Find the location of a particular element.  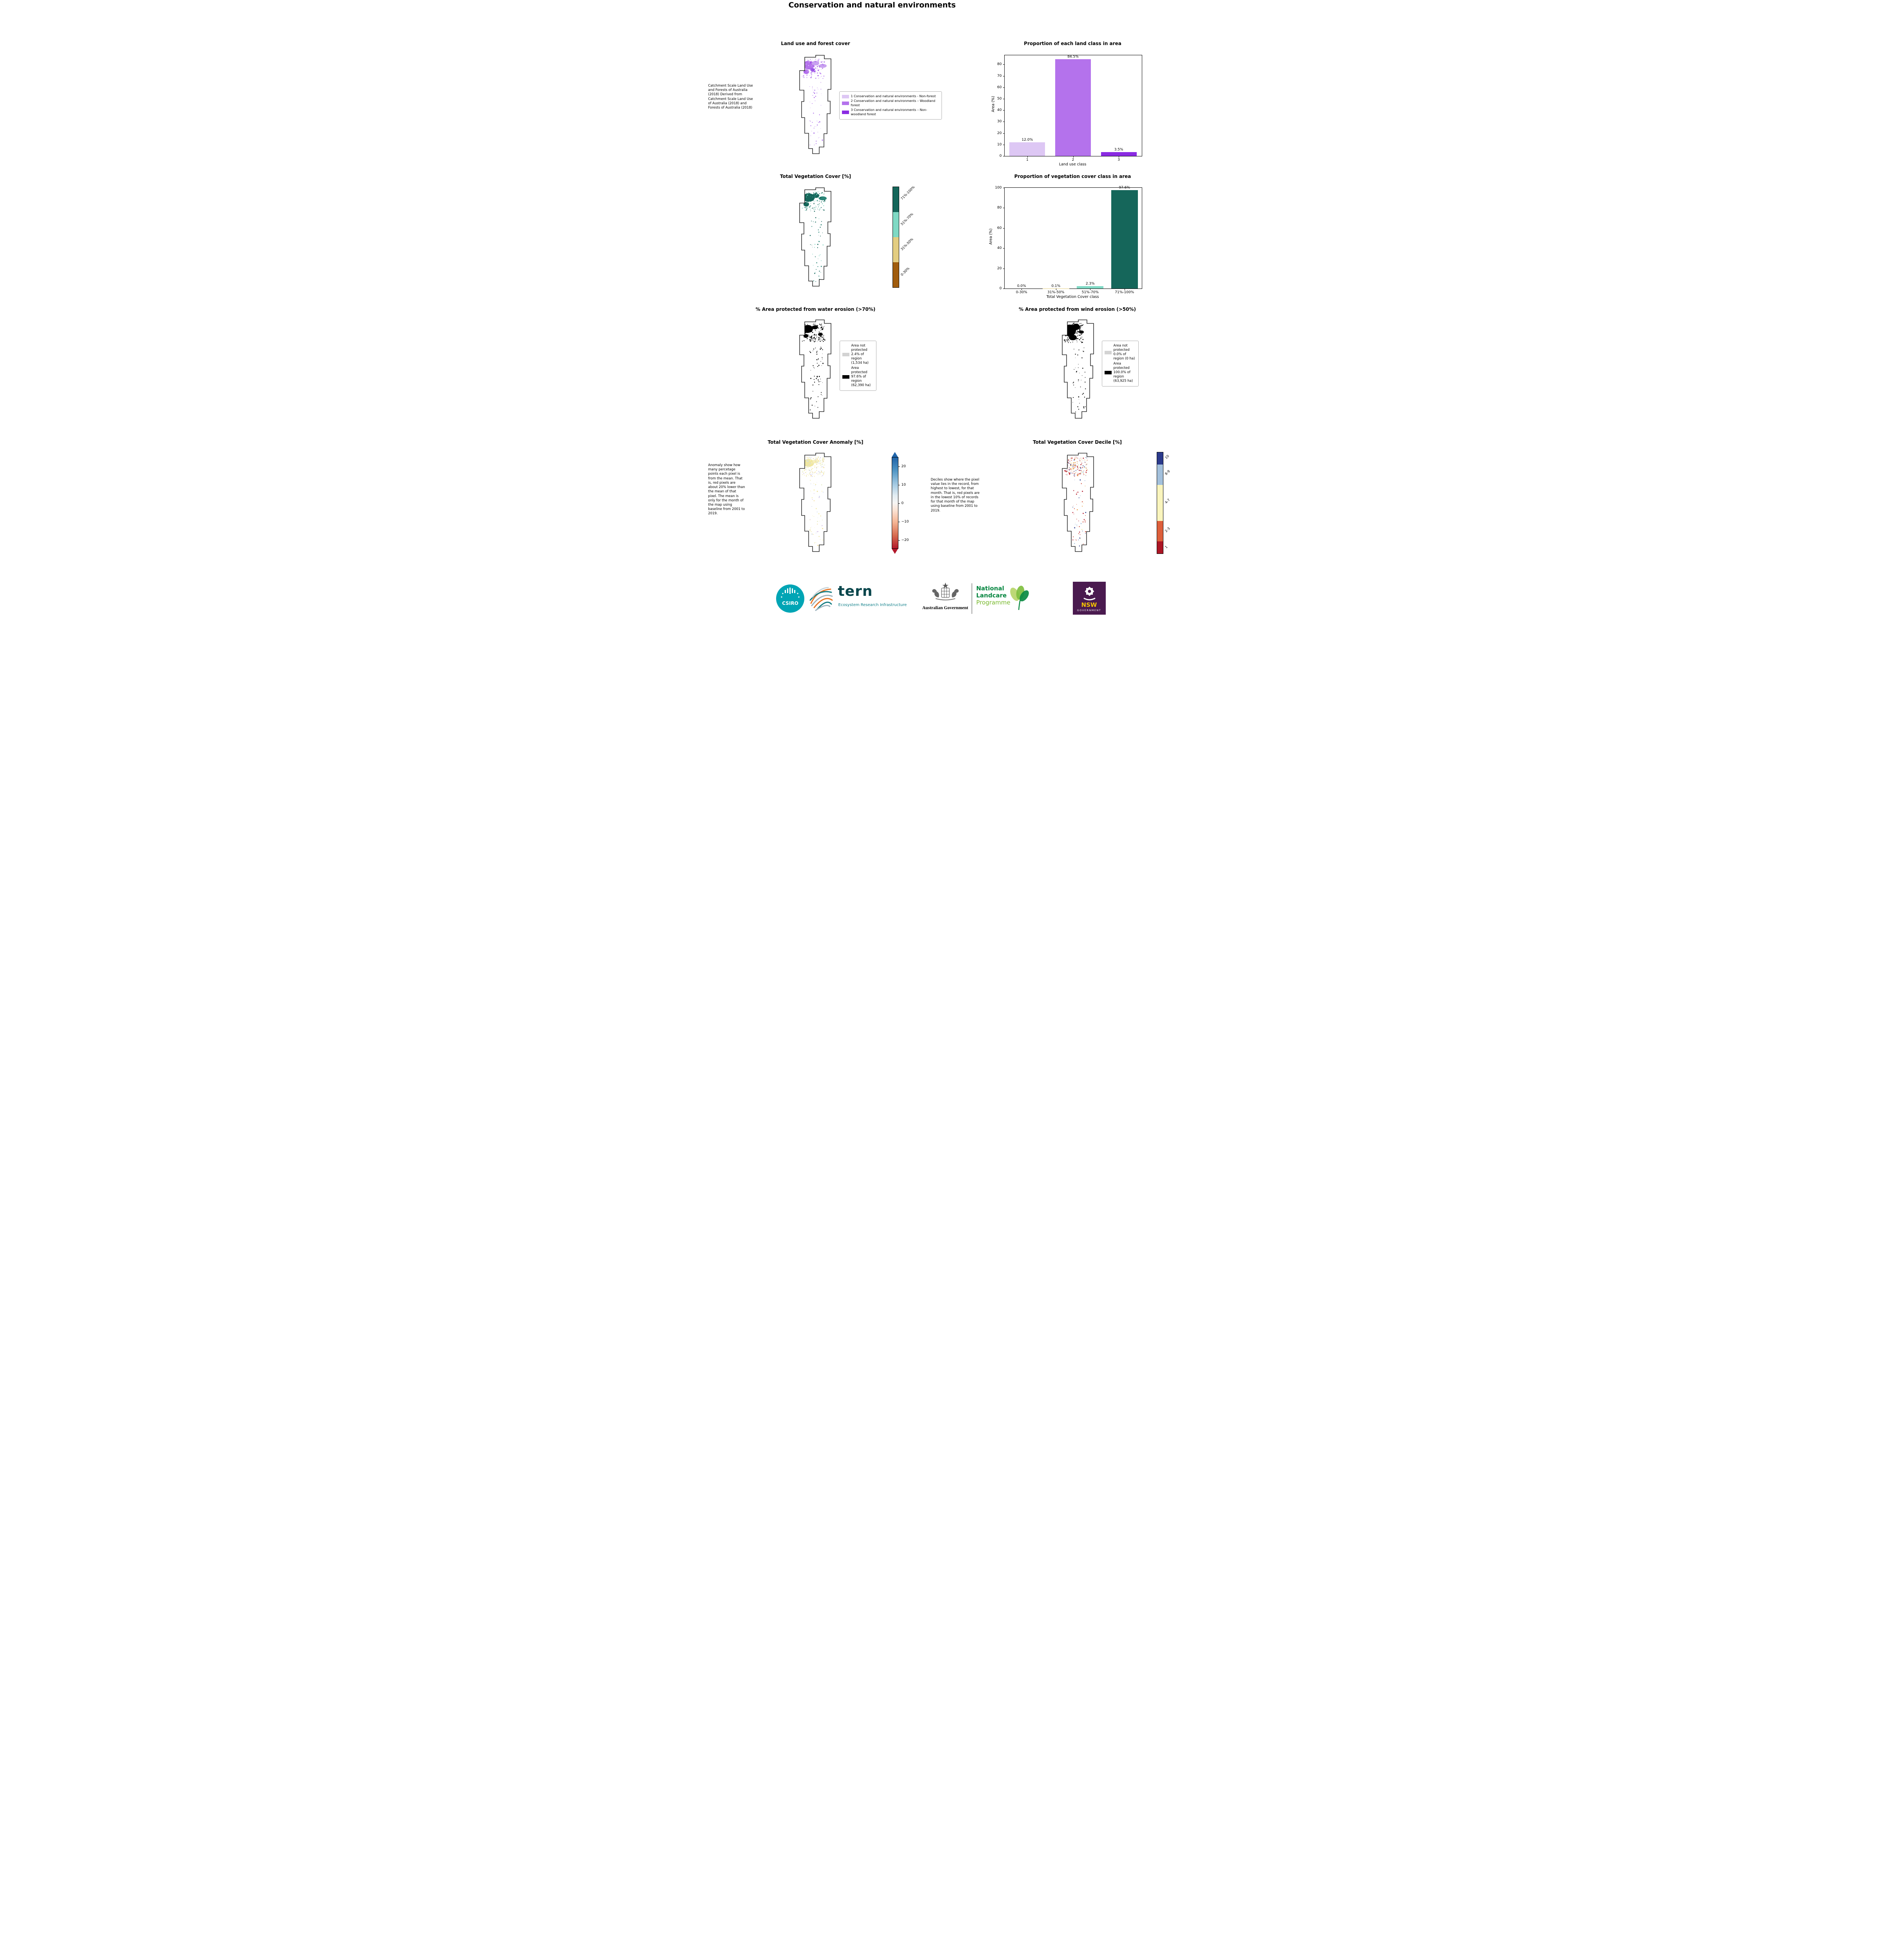

tick-label: −20 is located at coordinates (905, 540).